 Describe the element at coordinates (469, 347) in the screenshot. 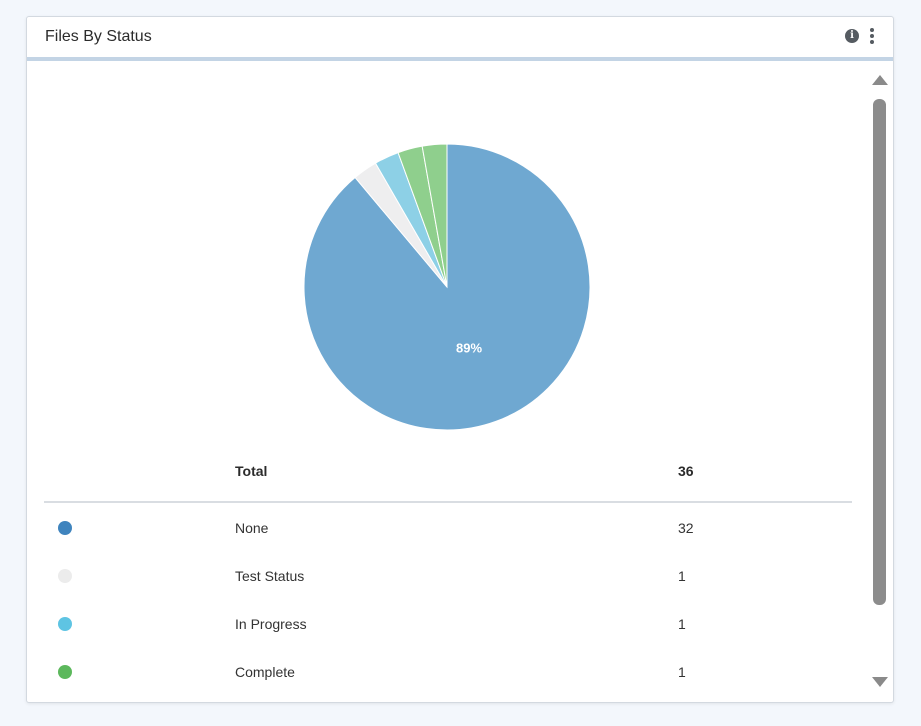

I see `pie-data-label: 89%` at that location.